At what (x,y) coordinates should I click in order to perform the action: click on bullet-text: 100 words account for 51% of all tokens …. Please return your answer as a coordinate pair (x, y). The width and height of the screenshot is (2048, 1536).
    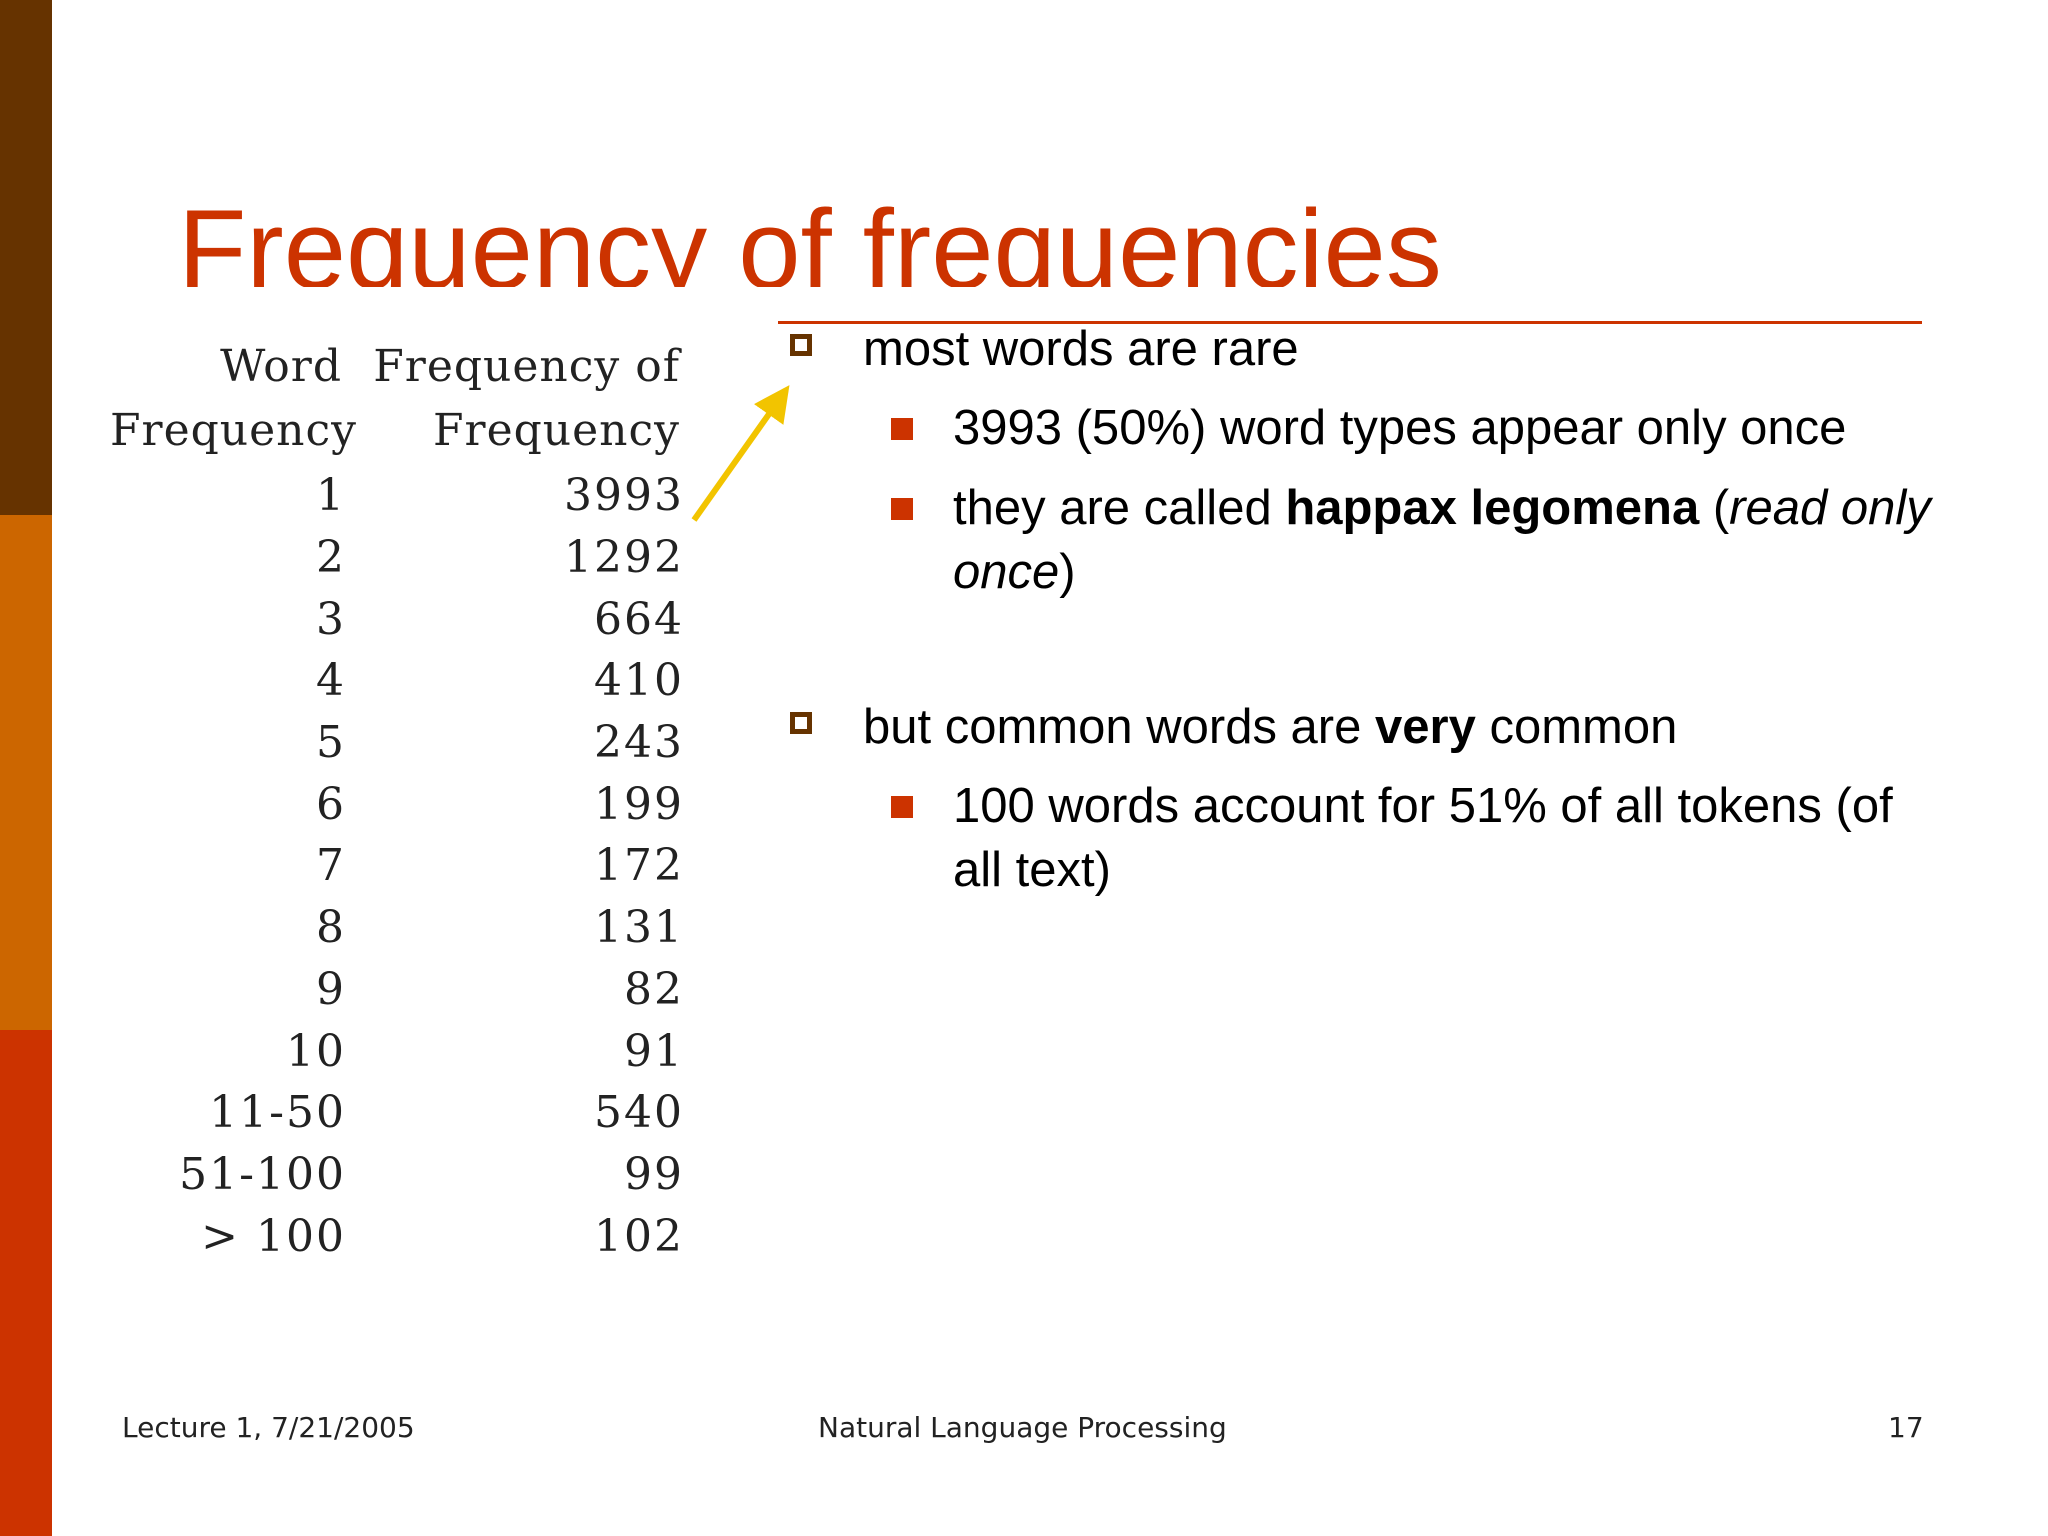
    Looking at the image, I should click on (1423, 838).